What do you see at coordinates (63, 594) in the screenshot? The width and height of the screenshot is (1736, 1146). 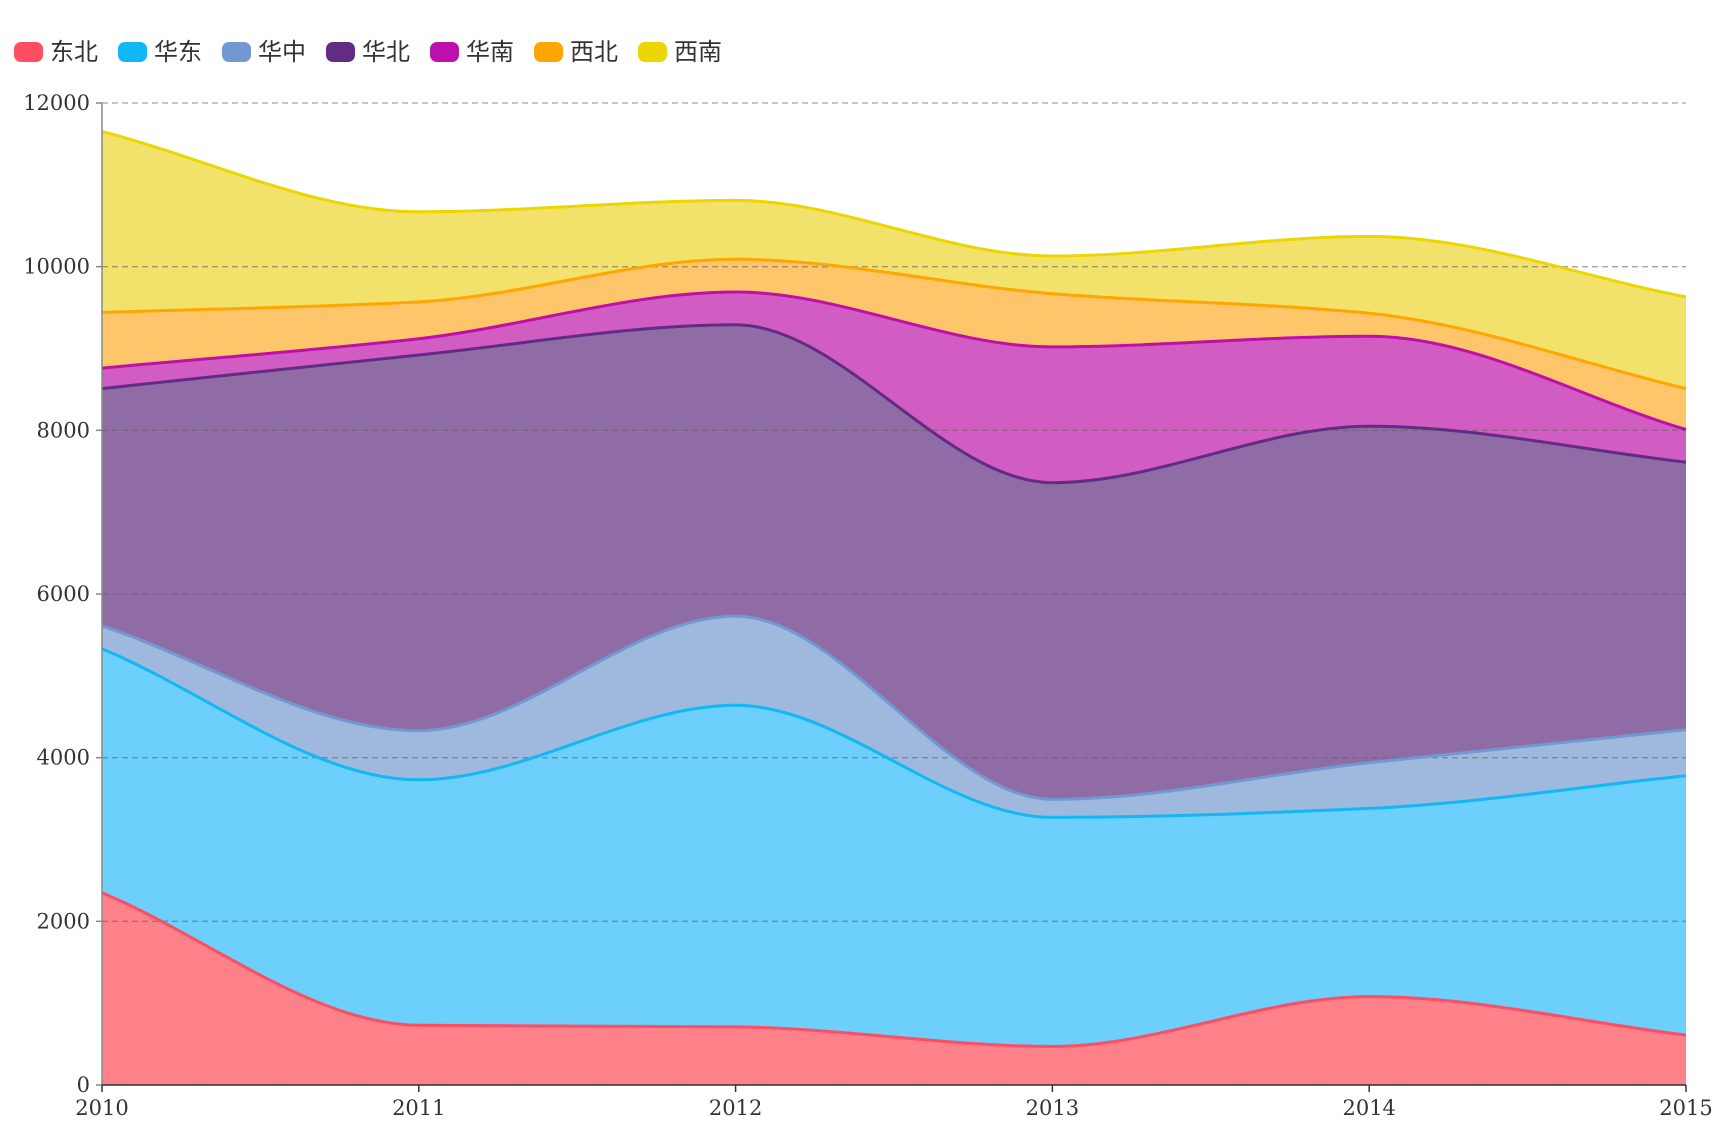 I see `y-tick-label: 6000` at bounding box center [63, 594].